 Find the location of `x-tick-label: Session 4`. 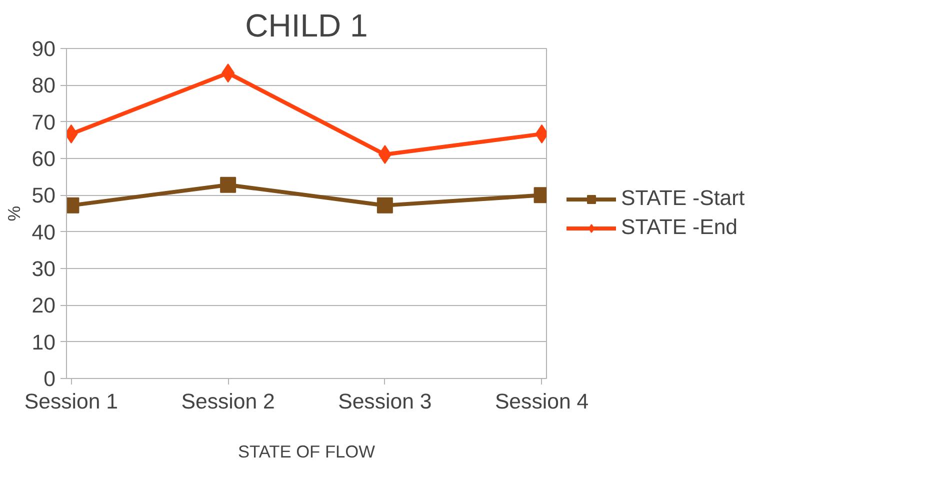

x-tick-label: Session 4 is located at coordinates (541, 402).